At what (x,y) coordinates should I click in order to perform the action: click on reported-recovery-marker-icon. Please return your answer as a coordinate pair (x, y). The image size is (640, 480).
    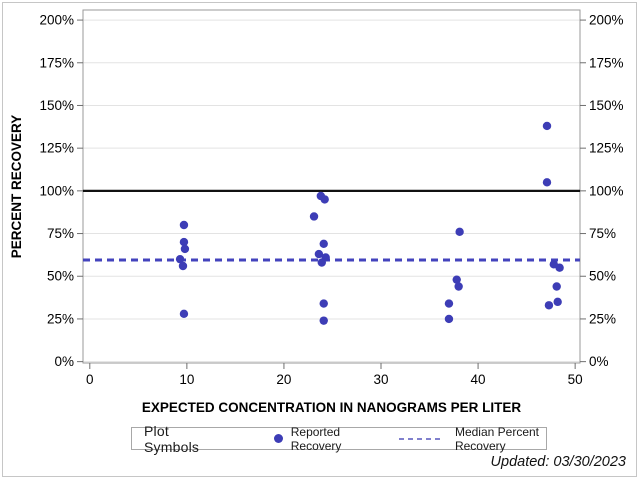
    Looking at the image, I should click on (278, 438).